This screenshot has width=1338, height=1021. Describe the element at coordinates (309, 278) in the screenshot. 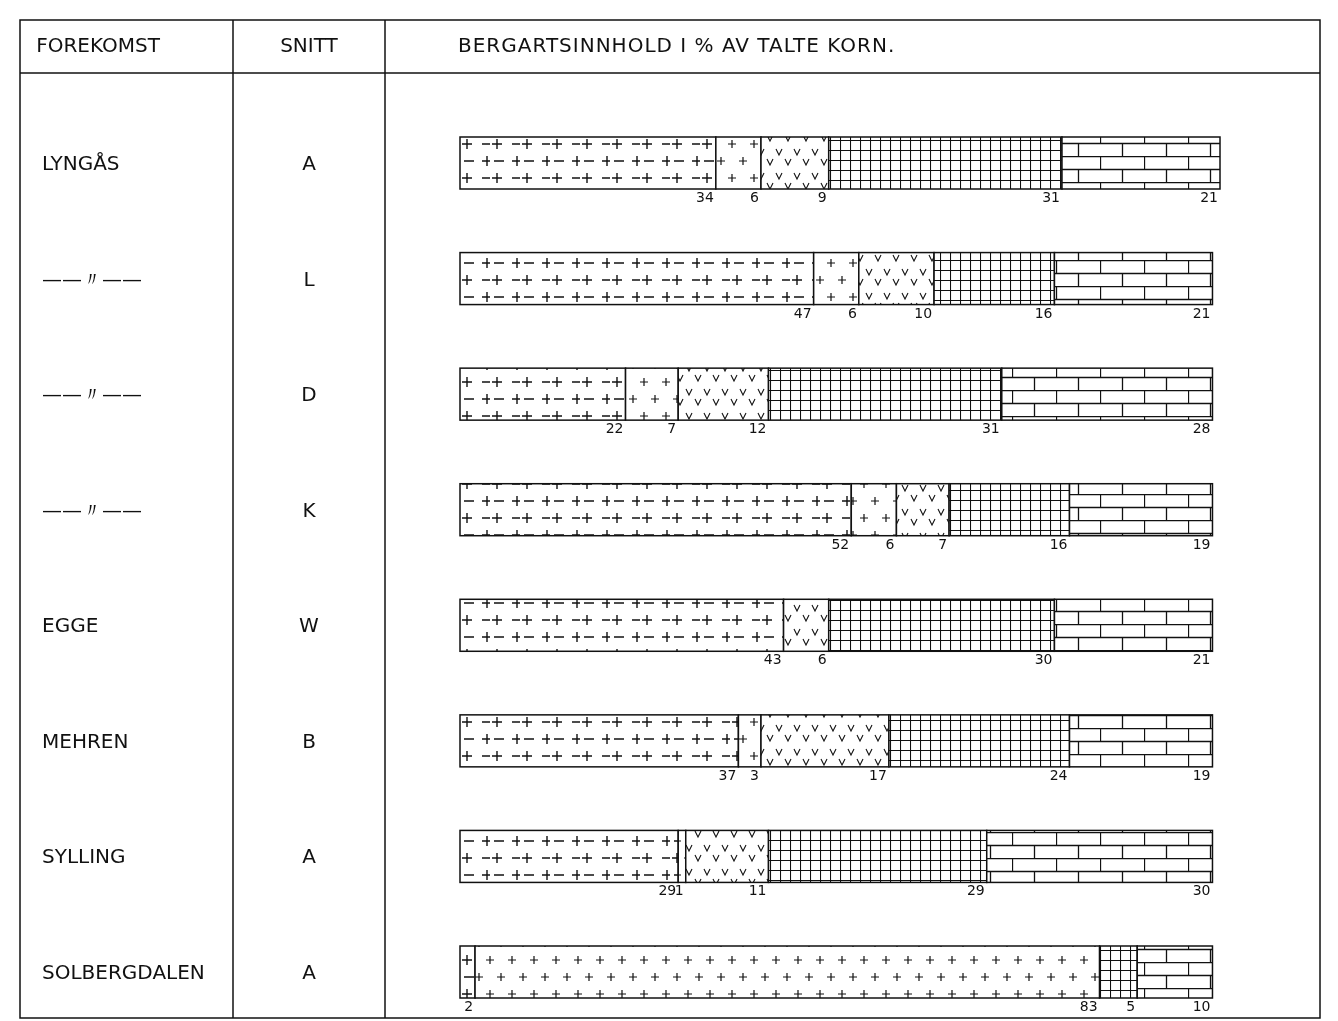

I see `y-tick-label: L` at that location.